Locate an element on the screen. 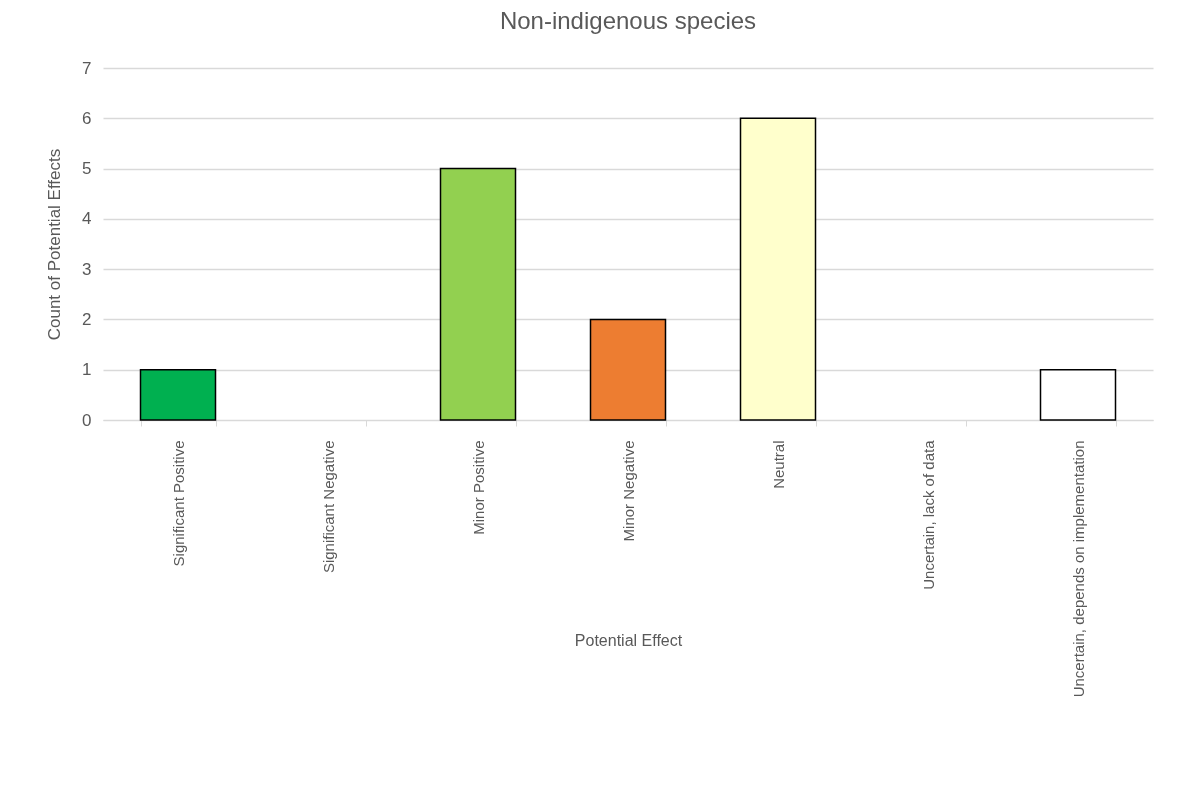 This screenshot has width=1187, height=787. y-tick-label: 3 is located at coordinates (87, 269).